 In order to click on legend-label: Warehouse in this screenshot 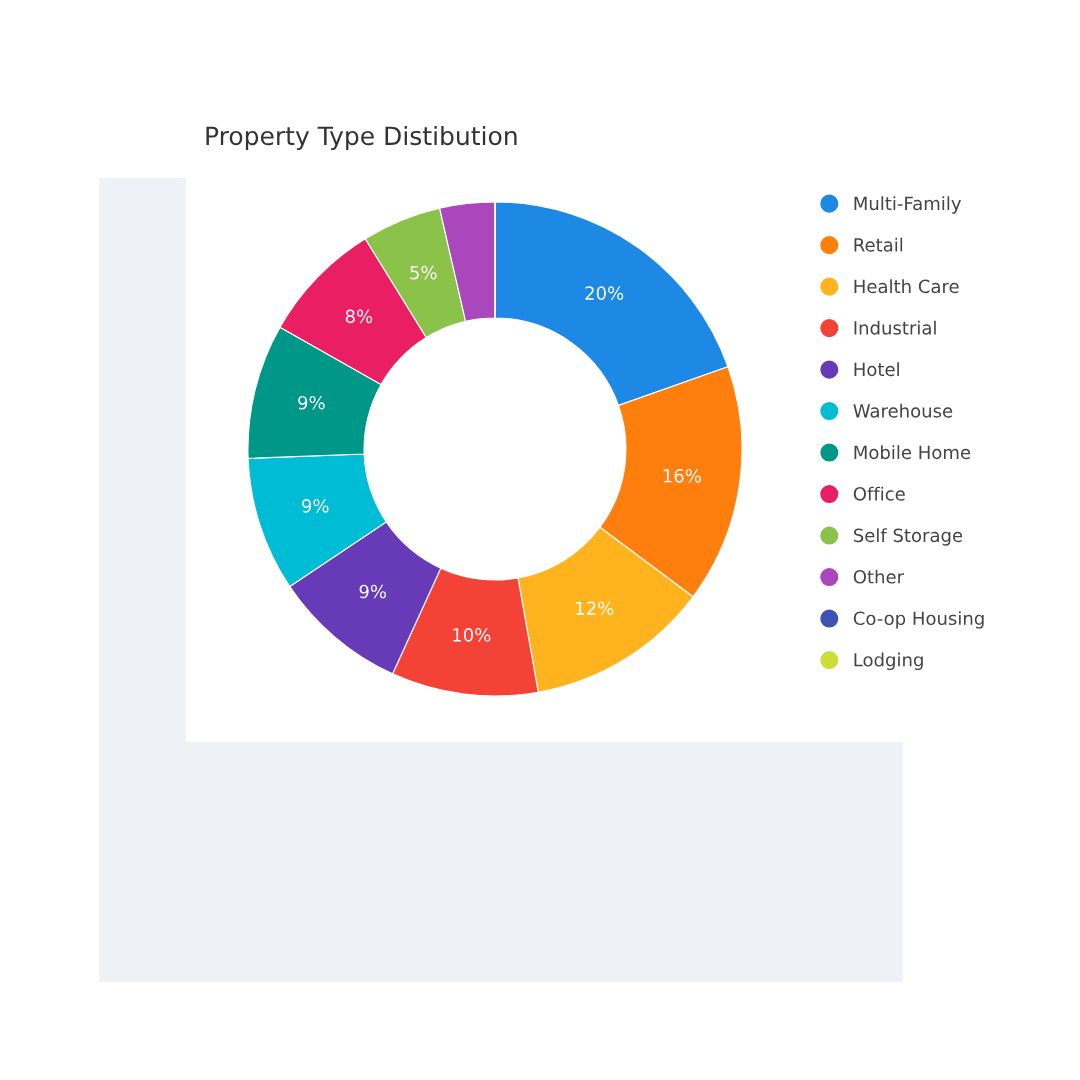, I will do `click(903, 410)`.